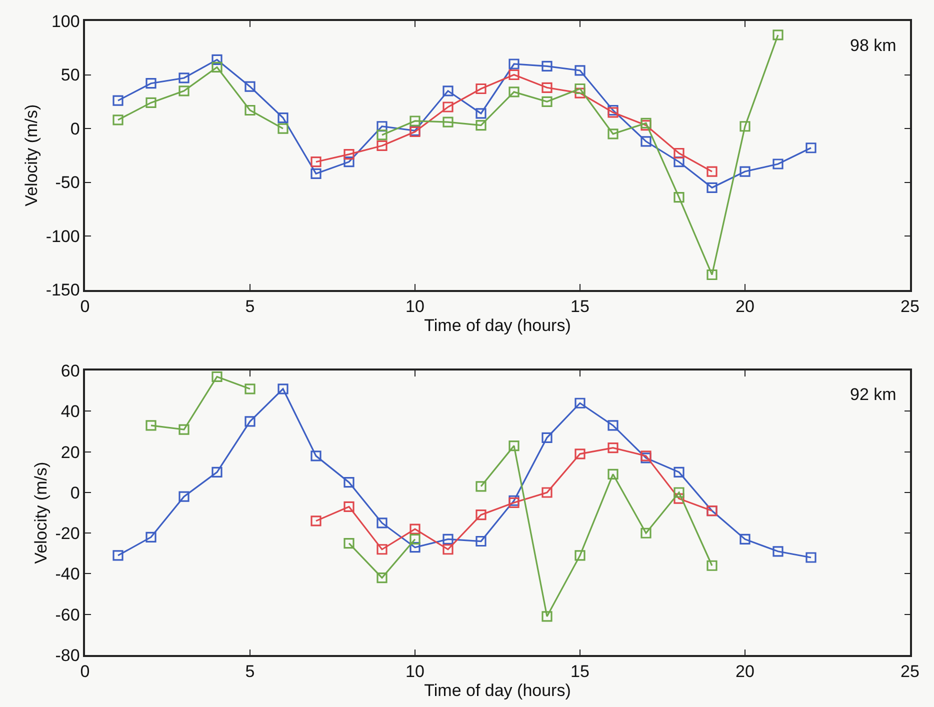  Describe the element at coordinates (67, 614) in the screenshot. I see `y-tick-label: -60` at that location.